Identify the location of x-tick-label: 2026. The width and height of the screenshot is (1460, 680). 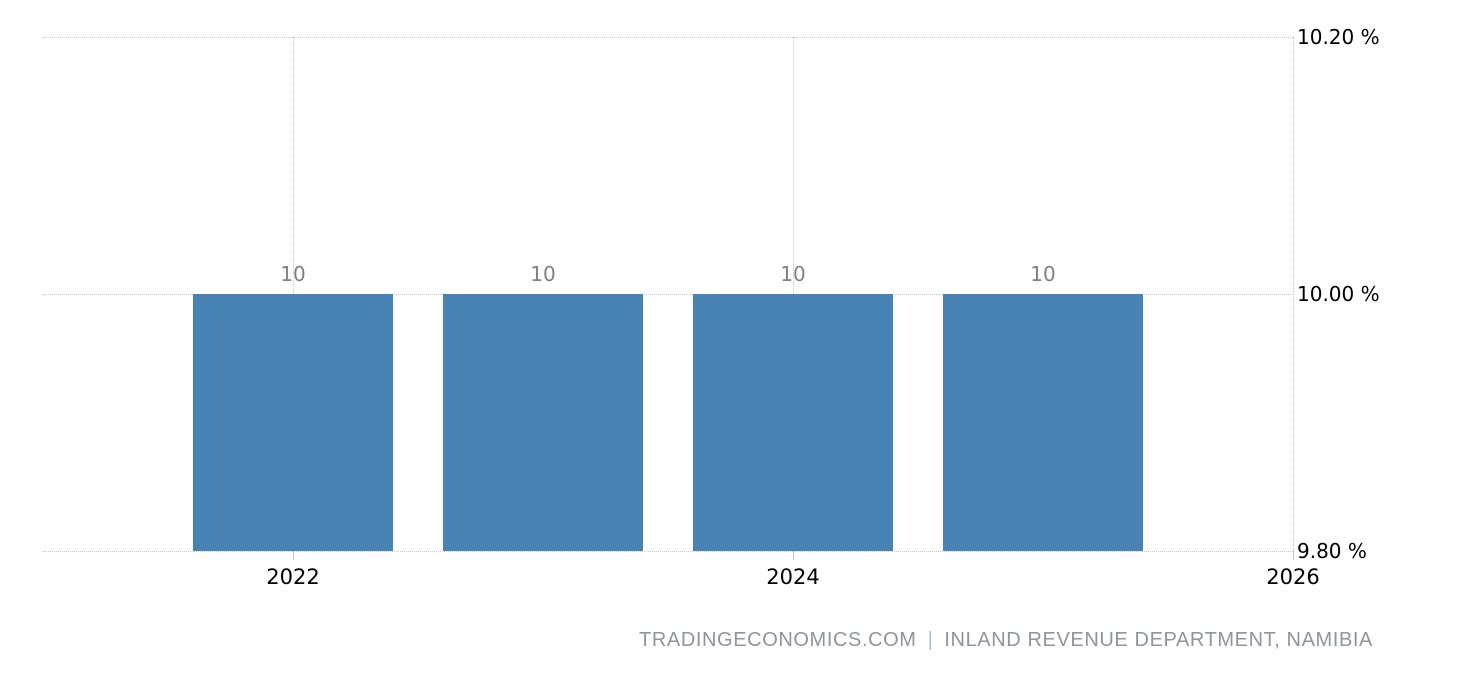
(1293, 577).